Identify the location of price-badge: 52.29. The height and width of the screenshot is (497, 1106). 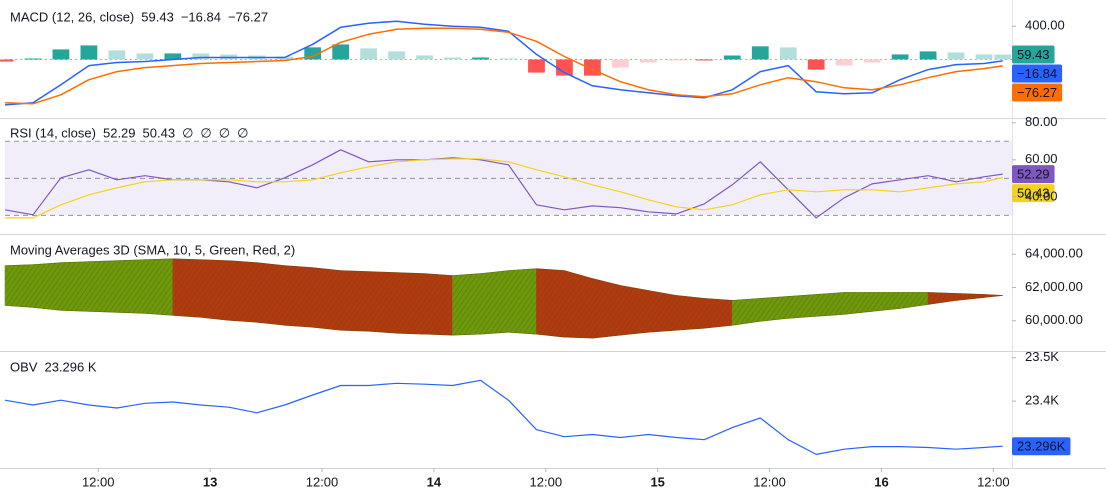
(1033, 174).